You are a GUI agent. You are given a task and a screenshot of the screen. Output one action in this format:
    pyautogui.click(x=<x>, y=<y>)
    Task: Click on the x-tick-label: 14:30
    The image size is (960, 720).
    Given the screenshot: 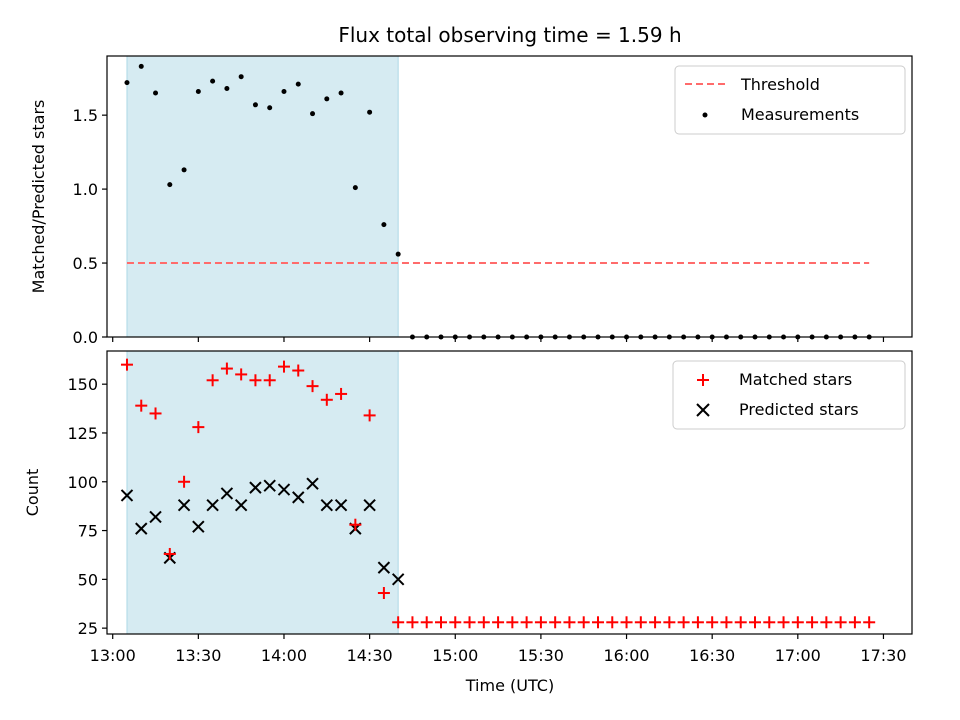 What is the action you would take?
    pyautogui.click(x=370, y=655)
    